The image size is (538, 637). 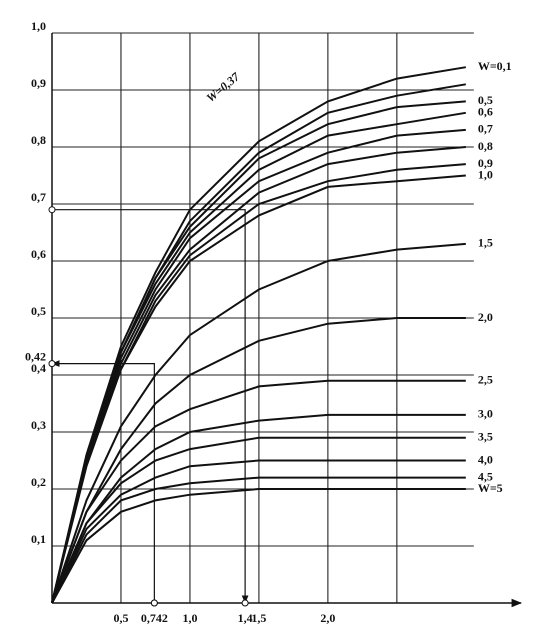 I want to click on y-tick-label: 0,2, so click(x=38, y=482).